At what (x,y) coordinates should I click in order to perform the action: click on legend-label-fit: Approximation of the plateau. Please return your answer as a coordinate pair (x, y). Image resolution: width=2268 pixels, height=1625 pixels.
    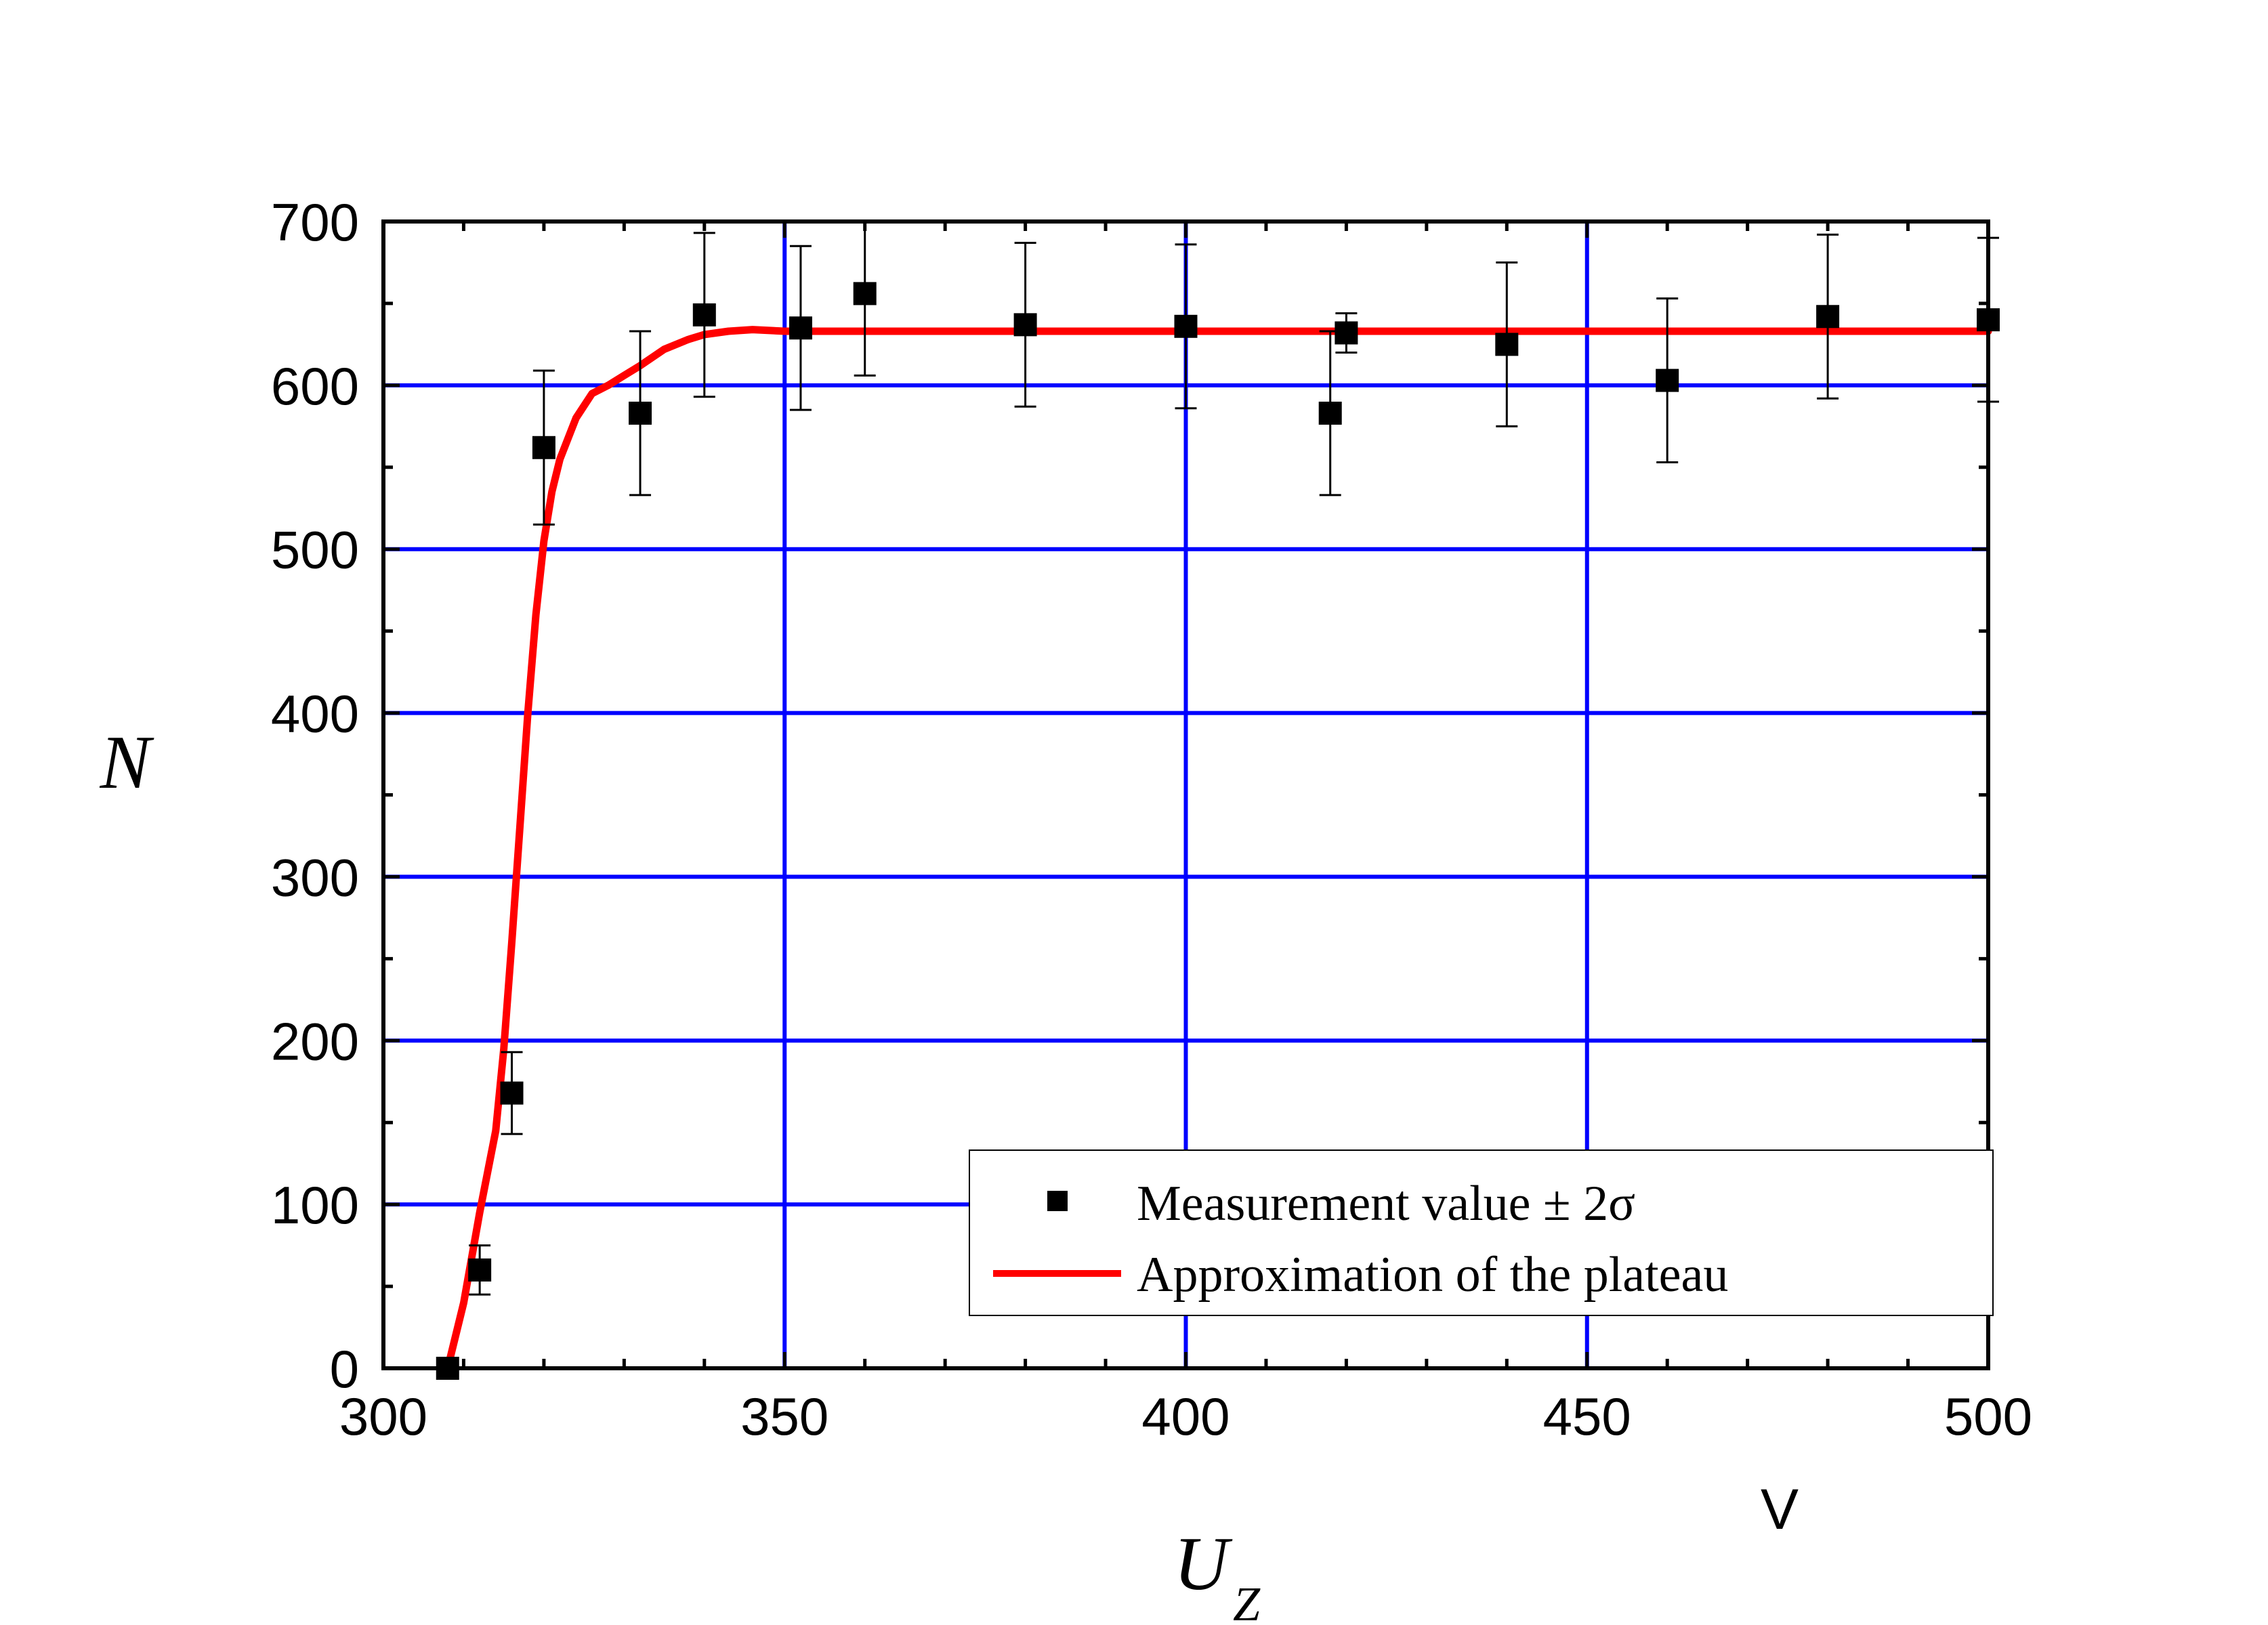
    Looking at the image, I should click on (1432, 1275).